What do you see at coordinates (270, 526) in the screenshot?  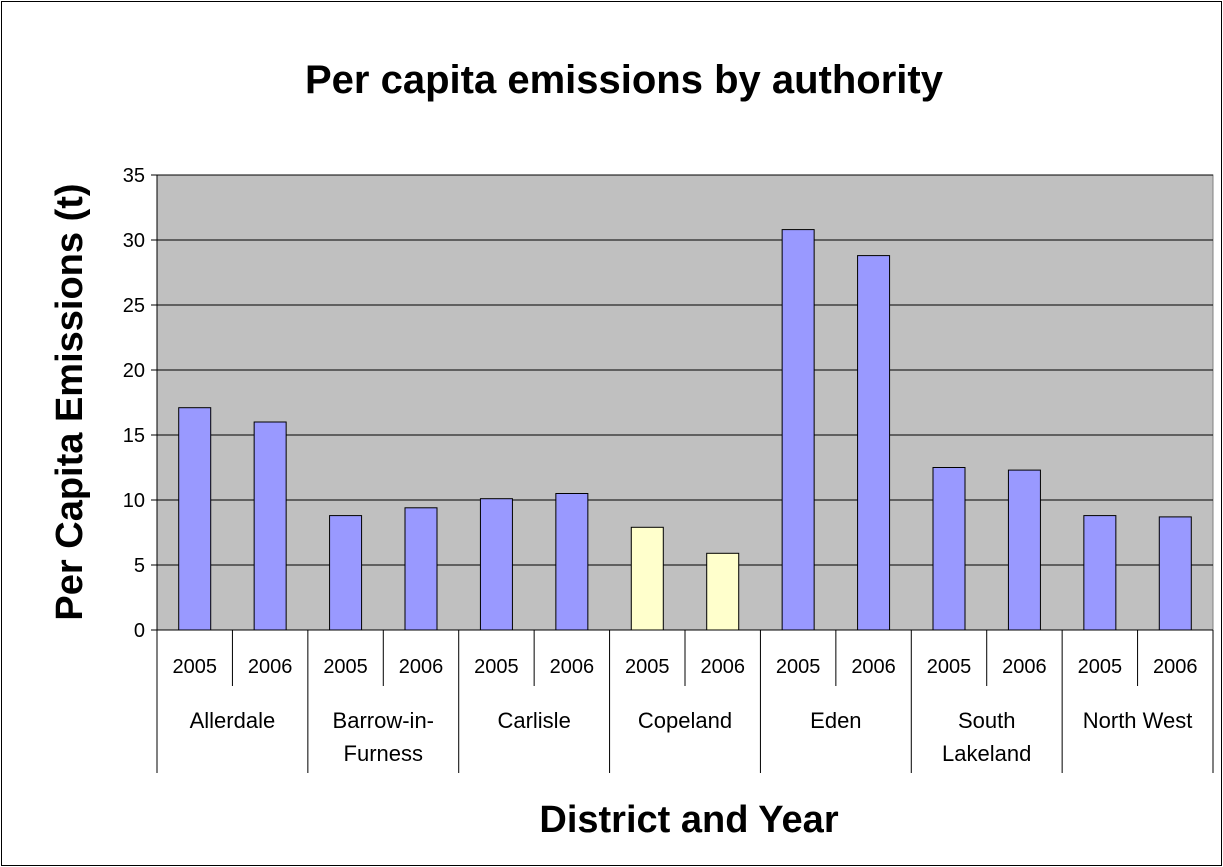 I see `bar-allerdale-2006` at bounding box center [270, 526].